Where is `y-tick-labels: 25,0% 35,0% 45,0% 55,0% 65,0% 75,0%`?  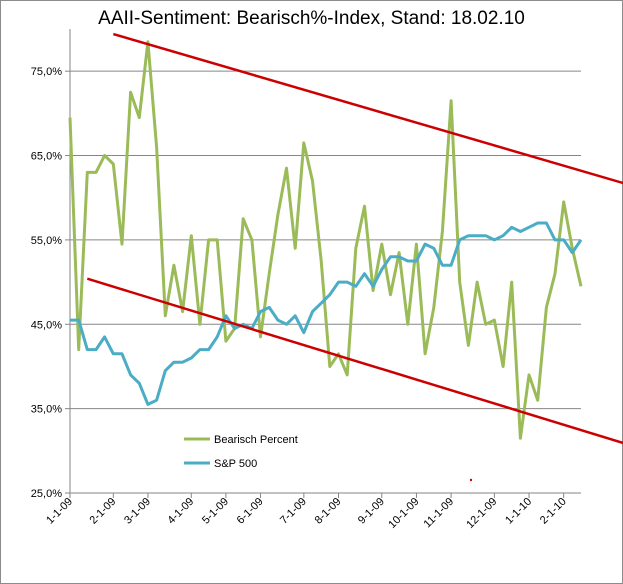 y-tick-labels: 25,0% 35,0% 45,0% 55,0% 65,0% 75,0% is located at coordinates (50, 283).